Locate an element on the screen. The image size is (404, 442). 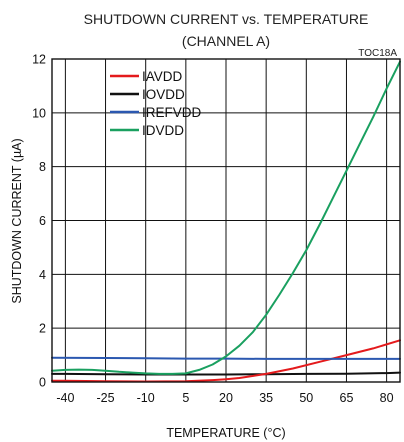
legend: IAVDD IOVDD IREFVDD IDVDD is located at coordinates (156, 103).